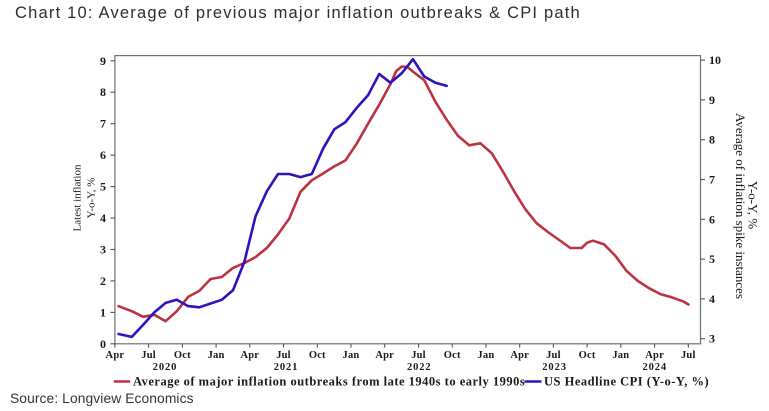  I want to click on svg-text: 2020, so click(165, 367).